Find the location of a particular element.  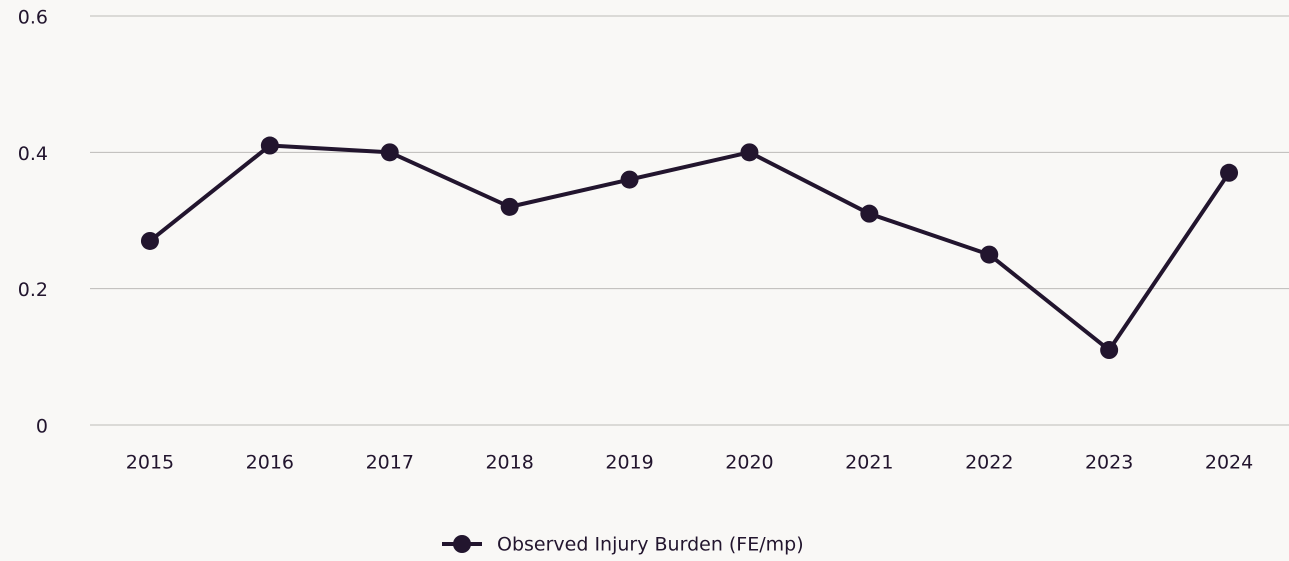

y-tick-label: 0.6 is located at coordinates (33, 18).